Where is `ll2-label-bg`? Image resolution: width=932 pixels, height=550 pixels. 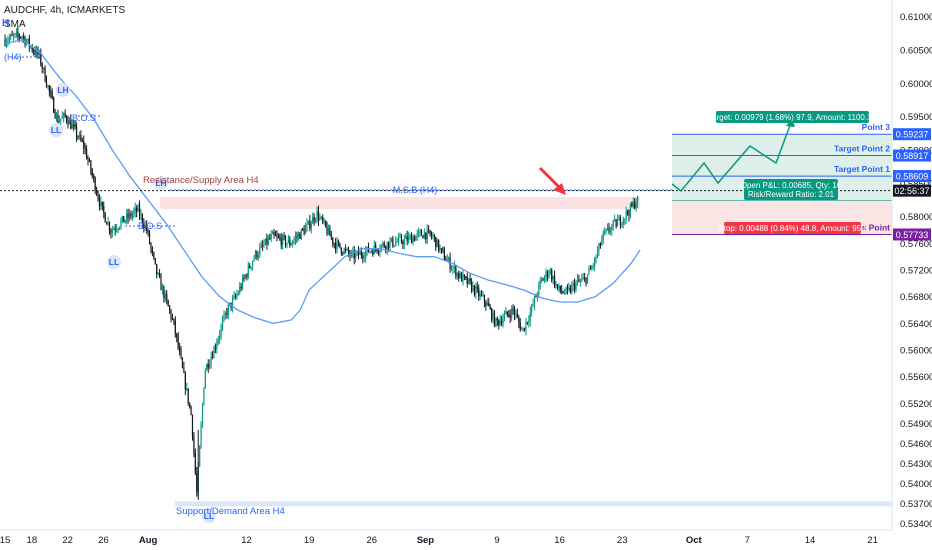 ll2-label-bg is located at coordinates (114, 262).